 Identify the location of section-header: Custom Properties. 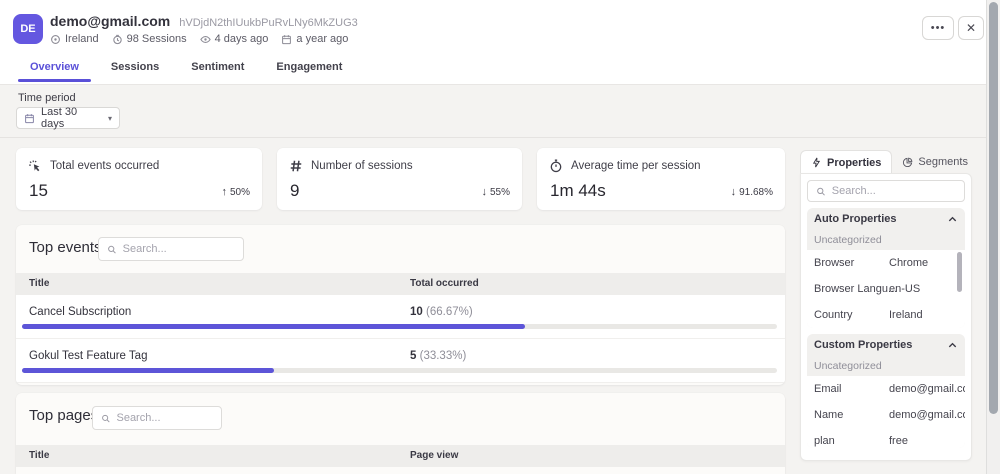
(886, 345).